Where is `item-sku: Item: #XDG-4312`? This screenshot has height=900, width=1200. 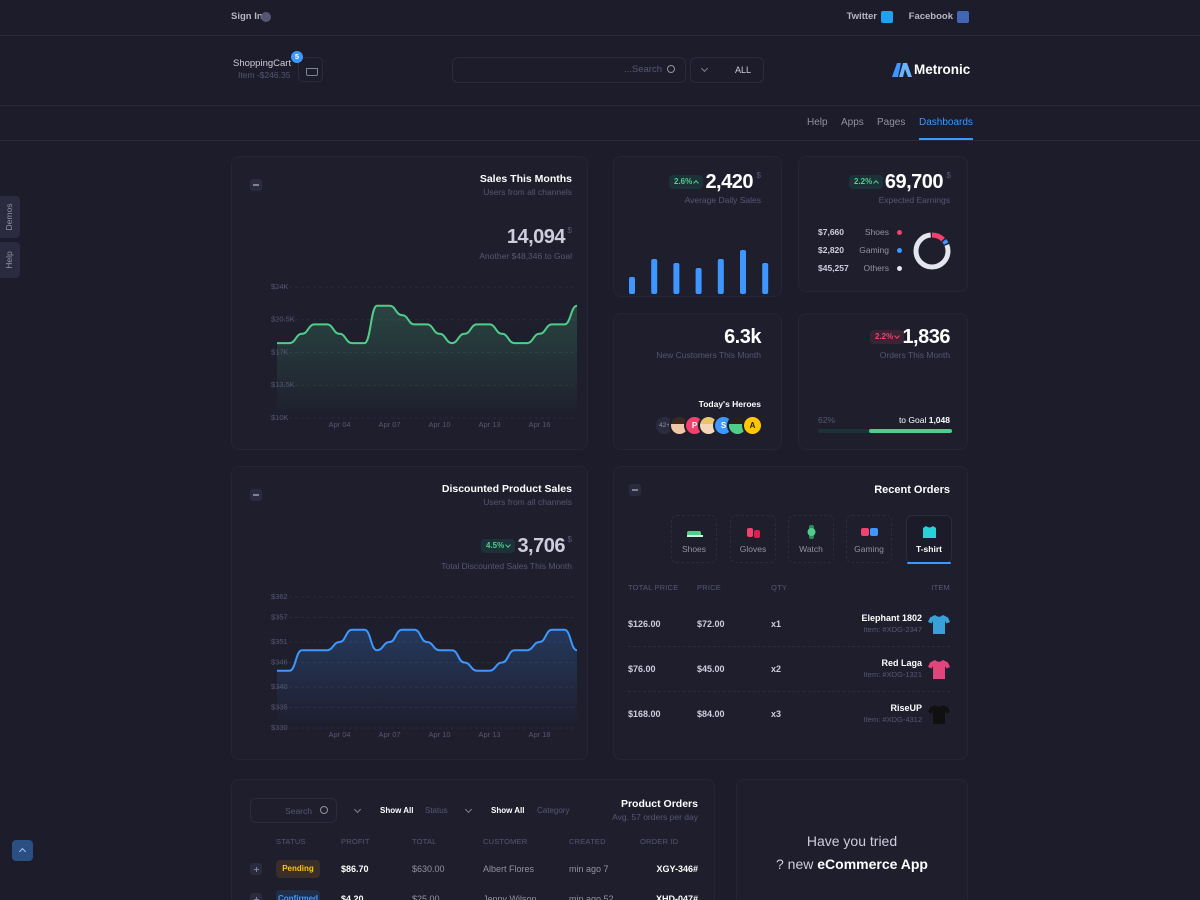
item-sku: Item: #XDG-4312 is located at coordinates (892, 719).